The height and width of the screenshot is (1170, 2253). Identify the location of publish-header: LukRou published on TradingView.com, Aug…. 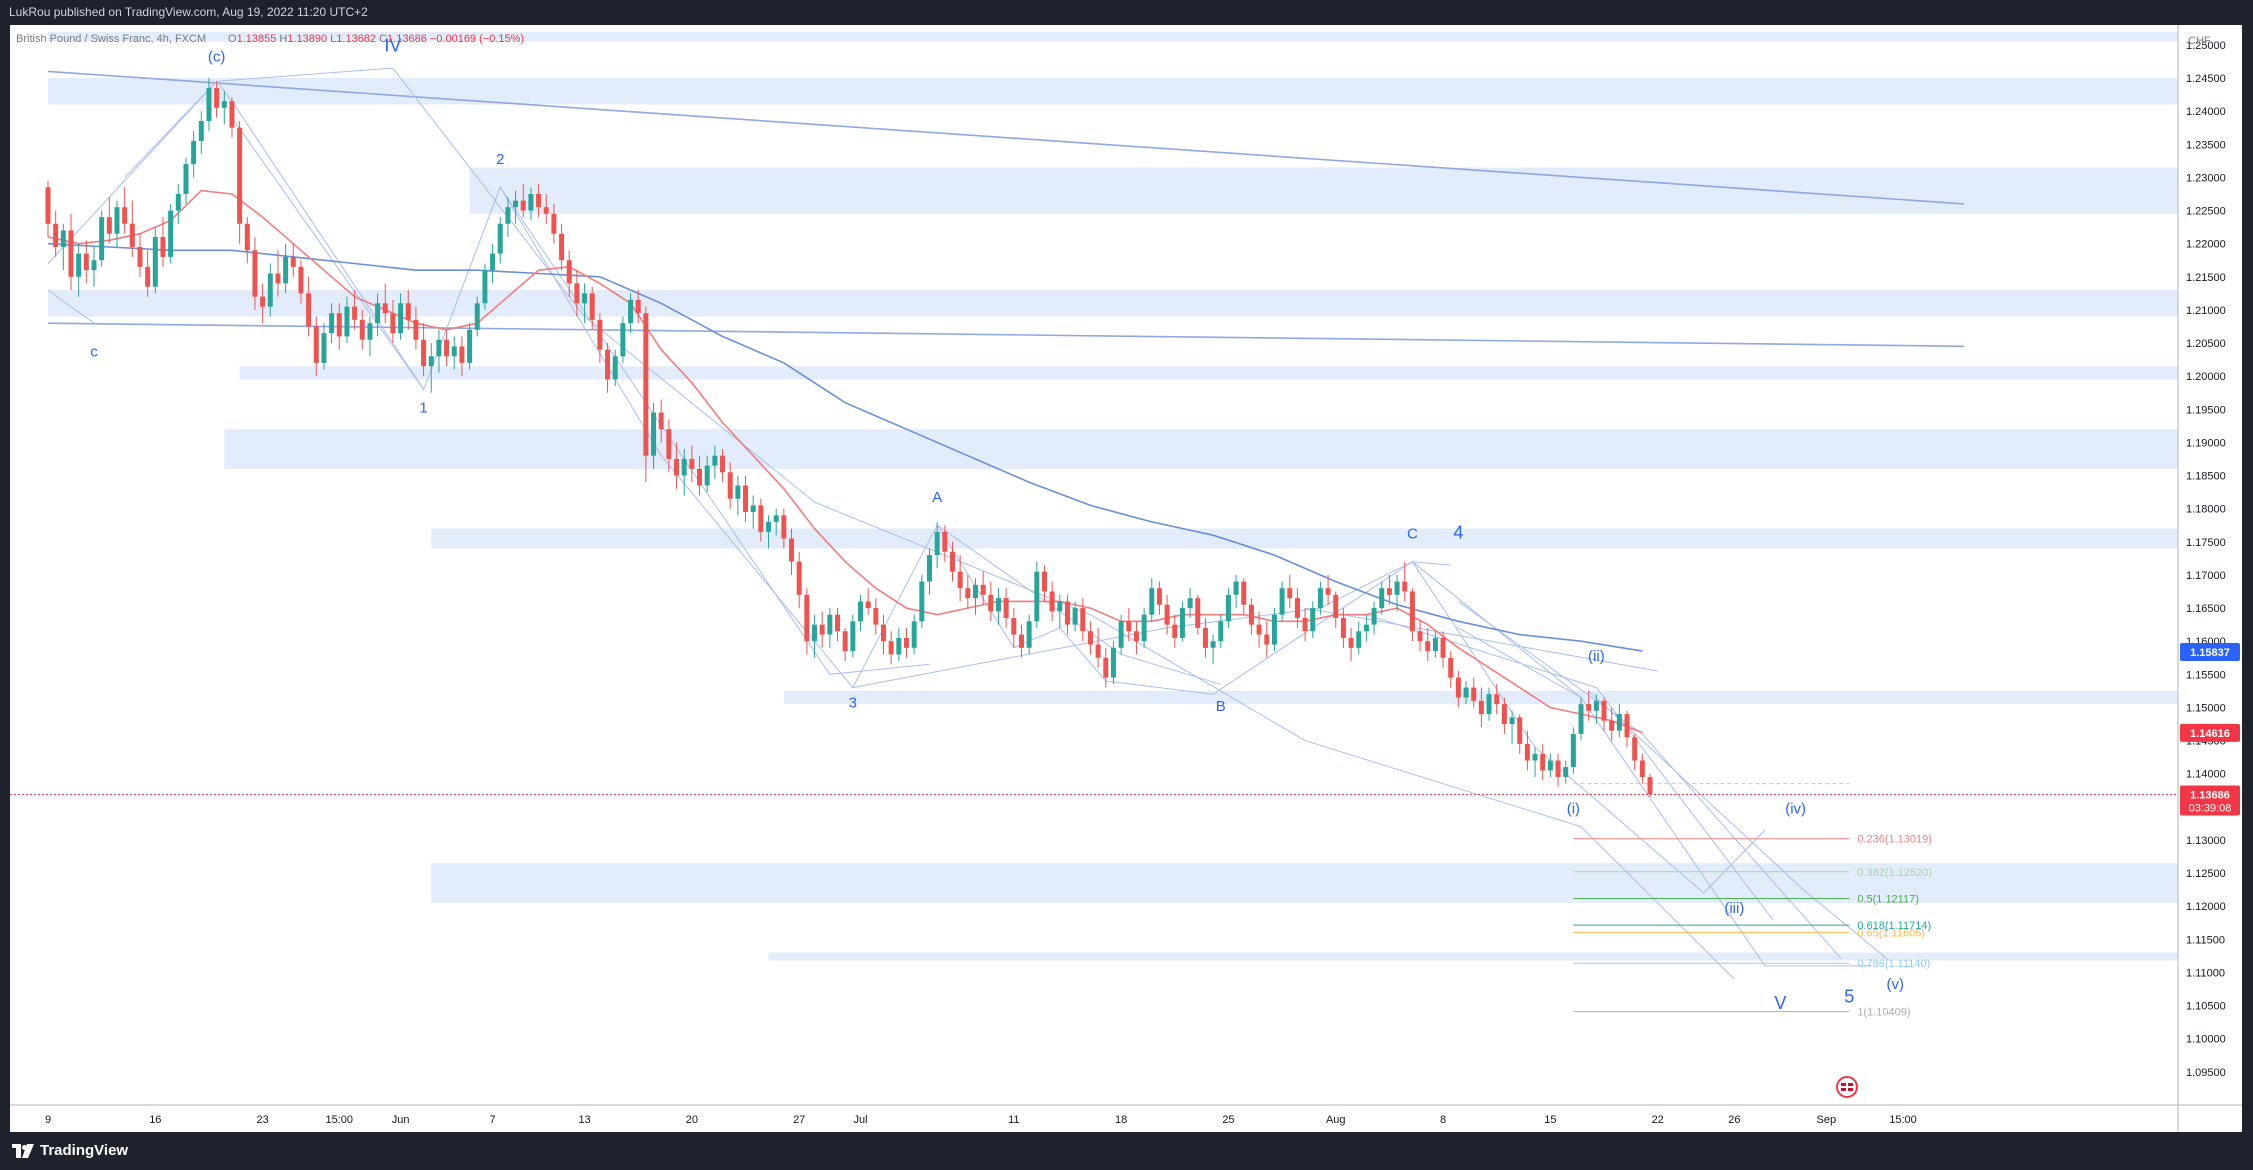
(1126, 12).